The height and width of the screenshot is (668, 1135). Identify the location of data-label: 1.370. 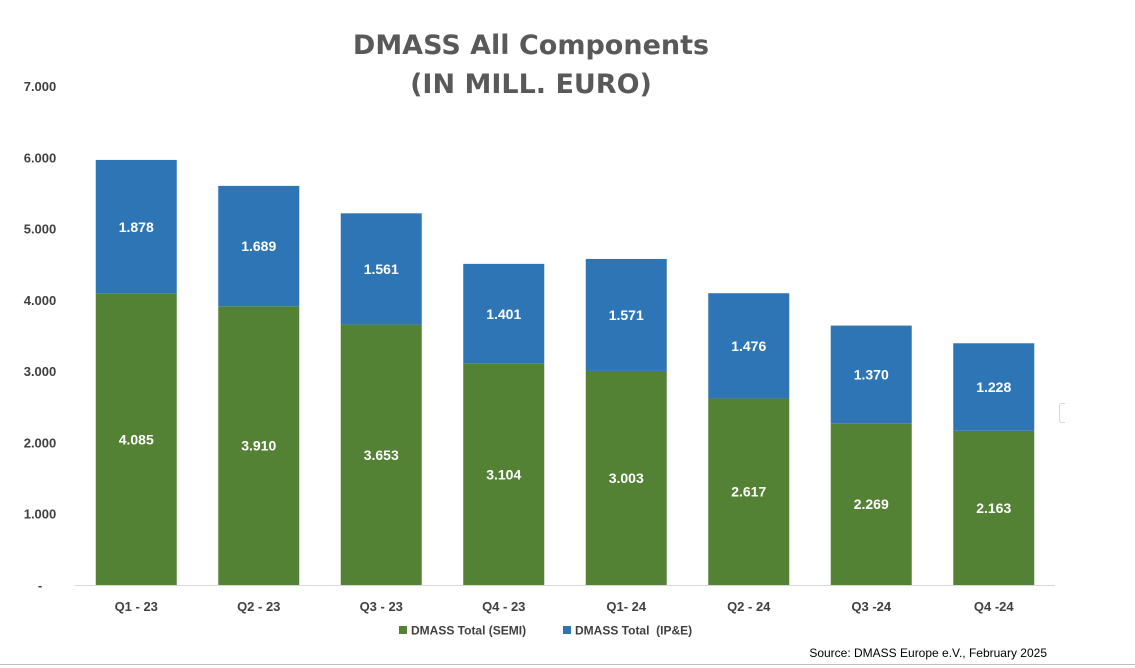
(871, 374).